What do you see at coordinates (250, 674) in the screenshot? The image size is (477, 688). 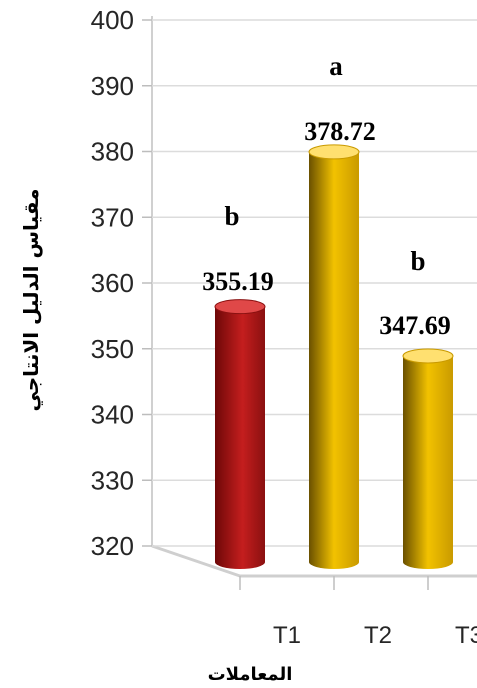 I see `x-axis-title: المعاملات` at bounding box center [250, 674].